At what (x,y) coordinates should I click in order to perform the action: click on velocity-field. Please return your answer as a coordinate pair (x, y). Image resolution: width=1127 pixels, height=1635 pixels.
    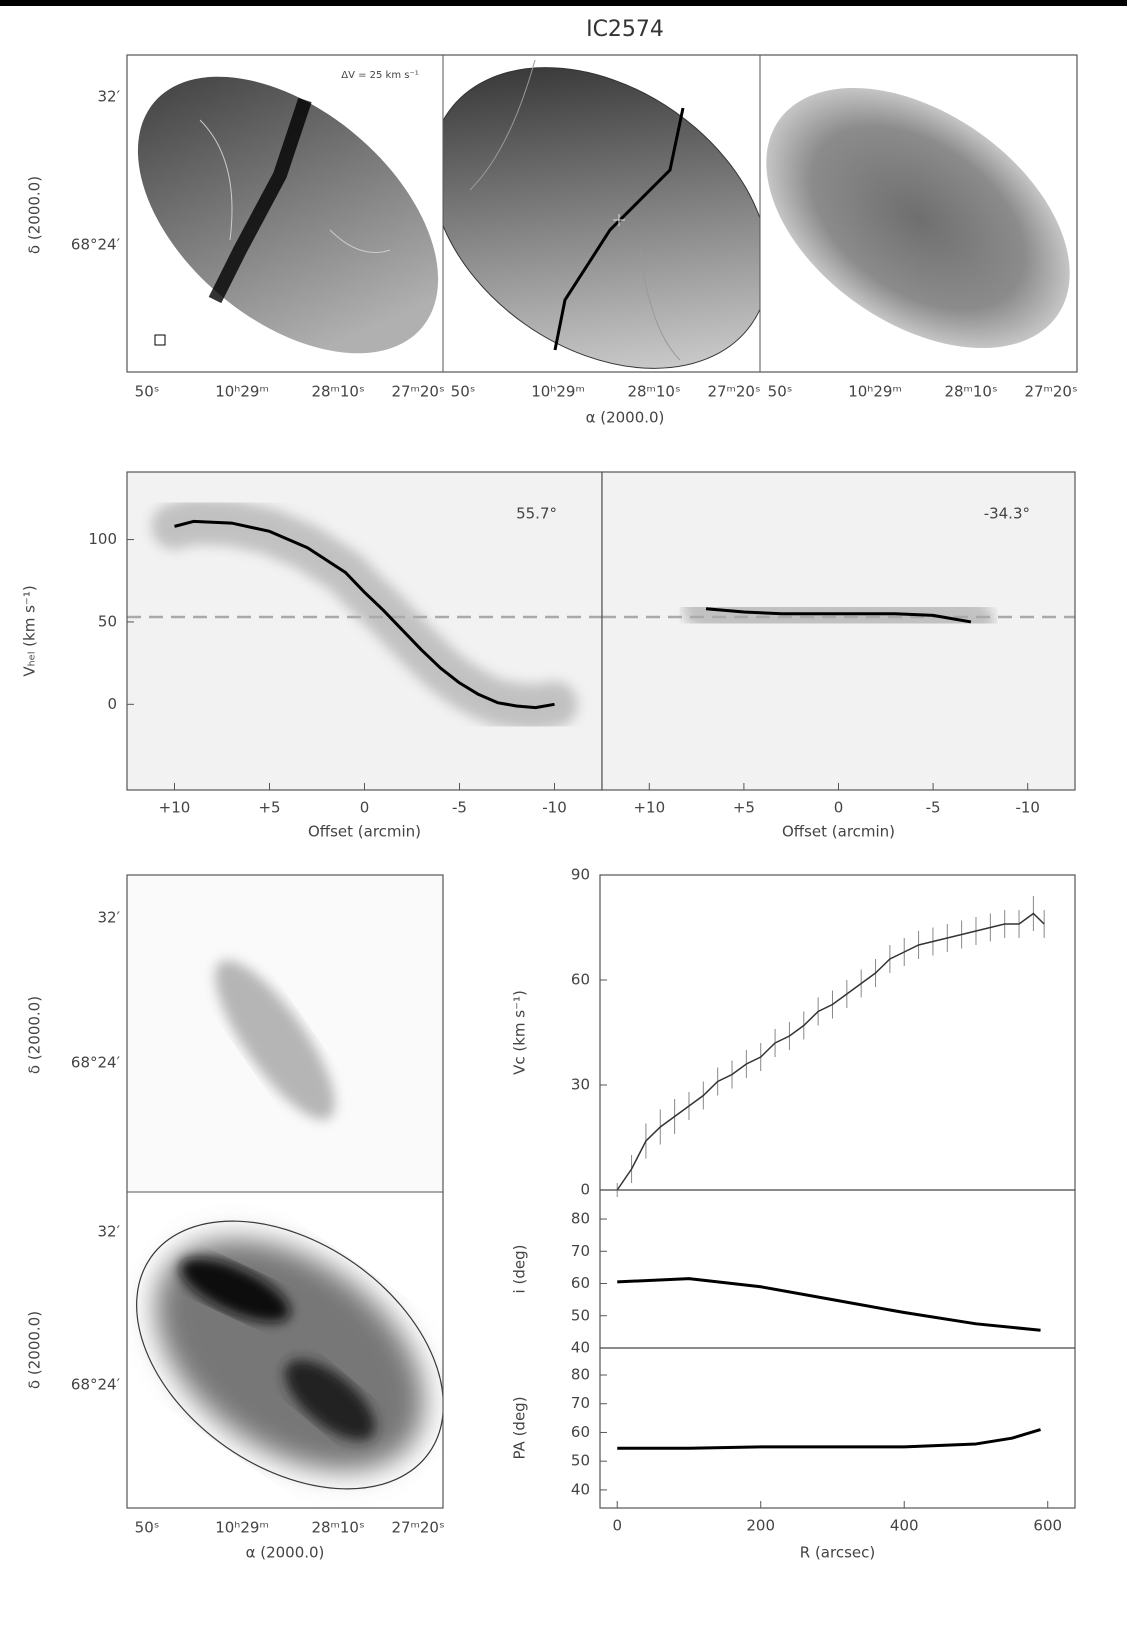
    Looking at the image, I should click on (288, 215).